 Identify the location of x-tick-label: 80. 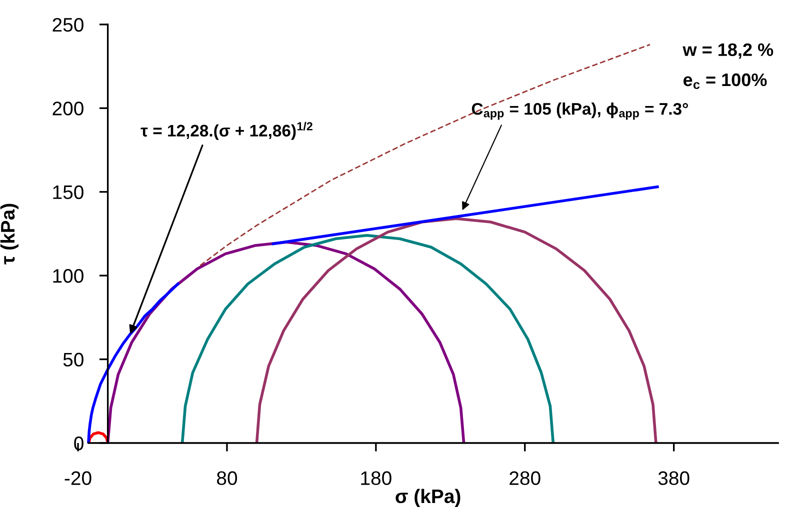
(227, 478).